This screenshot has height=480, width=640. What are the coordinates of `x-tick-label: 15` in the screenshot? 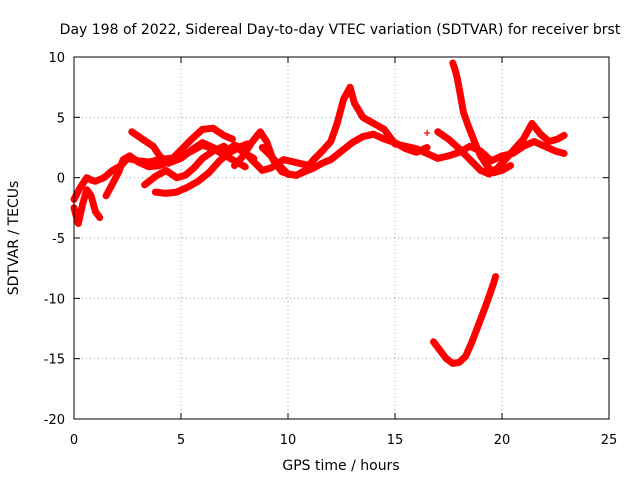 It's located at (395, 440).